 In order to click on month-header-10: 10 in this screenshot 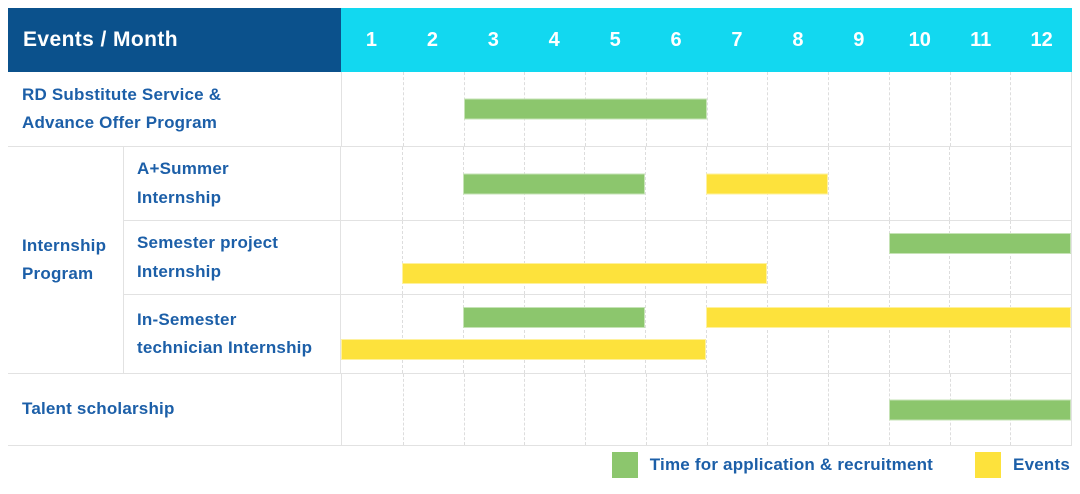, I will do `click(919, 39)`.